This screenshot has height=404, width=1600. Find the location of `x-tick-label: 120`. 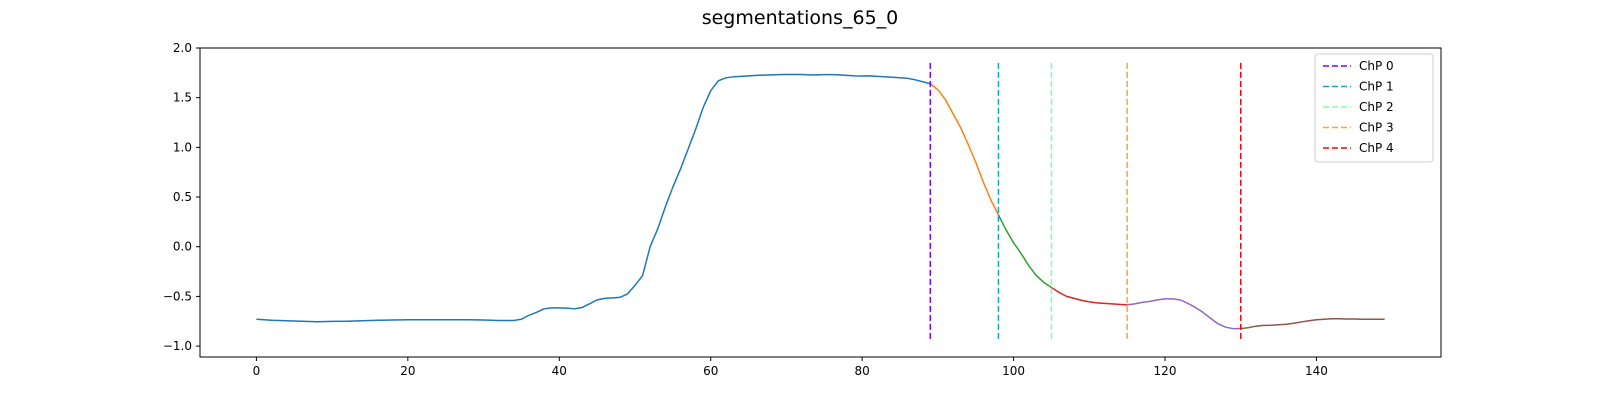

x-tick-label: 120 is located at coordinates (1165, 371).